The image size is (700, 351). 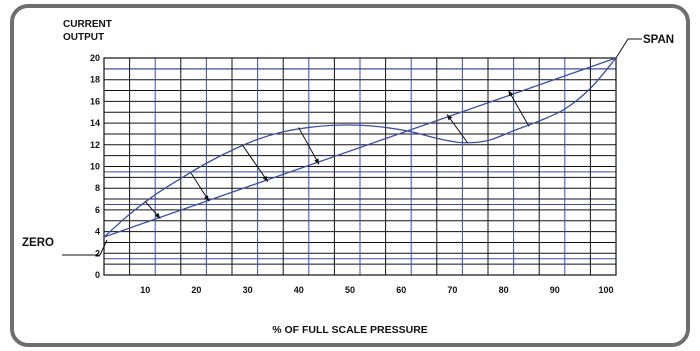 I want to click on y-tick-label: 2, so click(x=97, y=253).